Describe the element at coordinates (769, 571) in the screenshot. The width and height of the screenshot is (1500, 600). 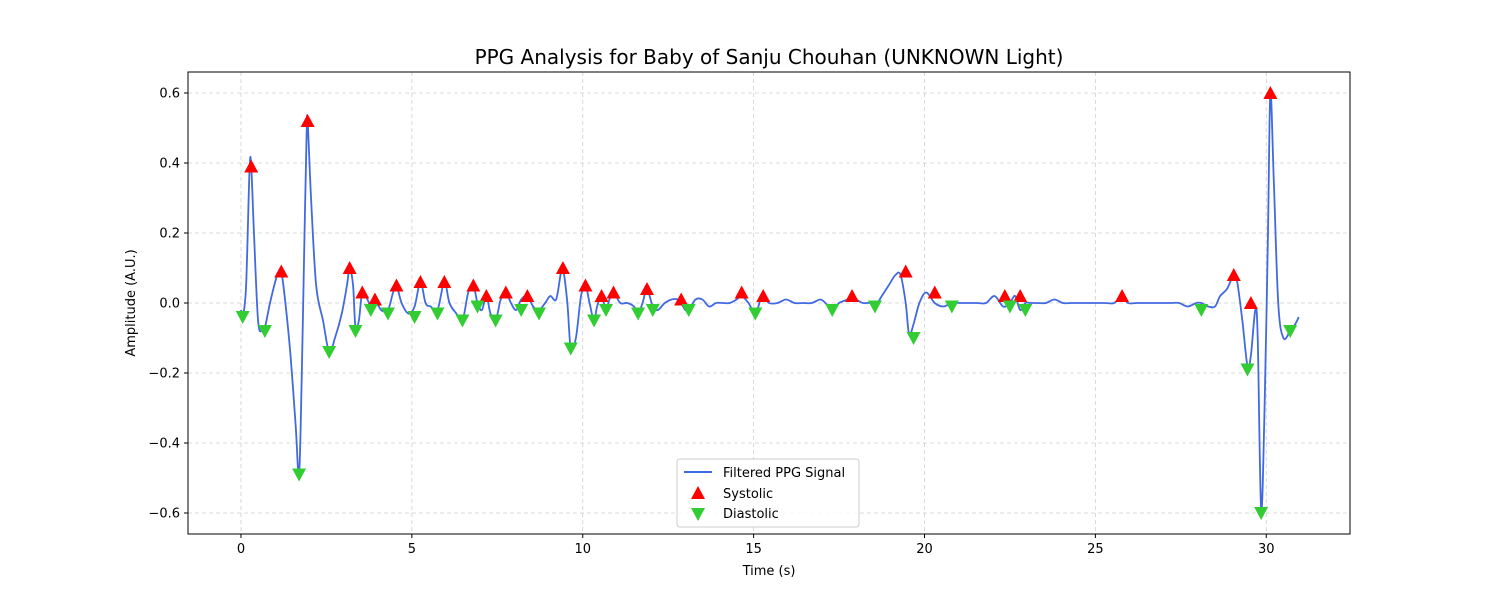
I see `x-axis-label: Time (s)` at that location.